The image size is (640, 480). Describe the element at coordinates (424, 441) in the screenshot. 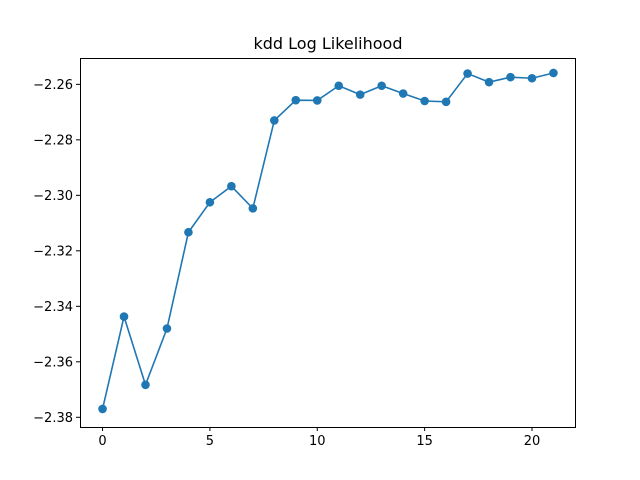

I see `x-tick-label: 15` at that location.